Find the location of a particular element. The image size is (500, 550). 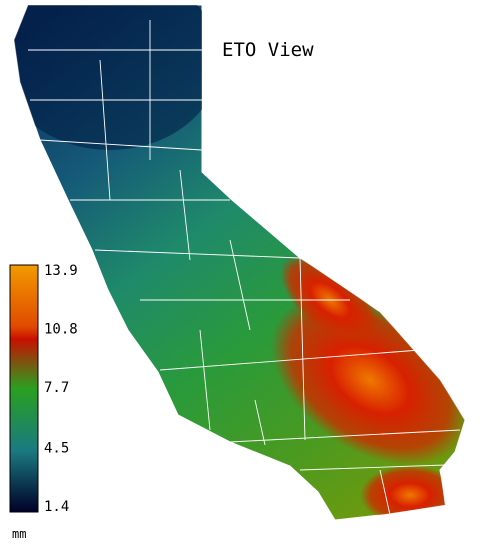

color-scale is located at coordinates (24, 388).